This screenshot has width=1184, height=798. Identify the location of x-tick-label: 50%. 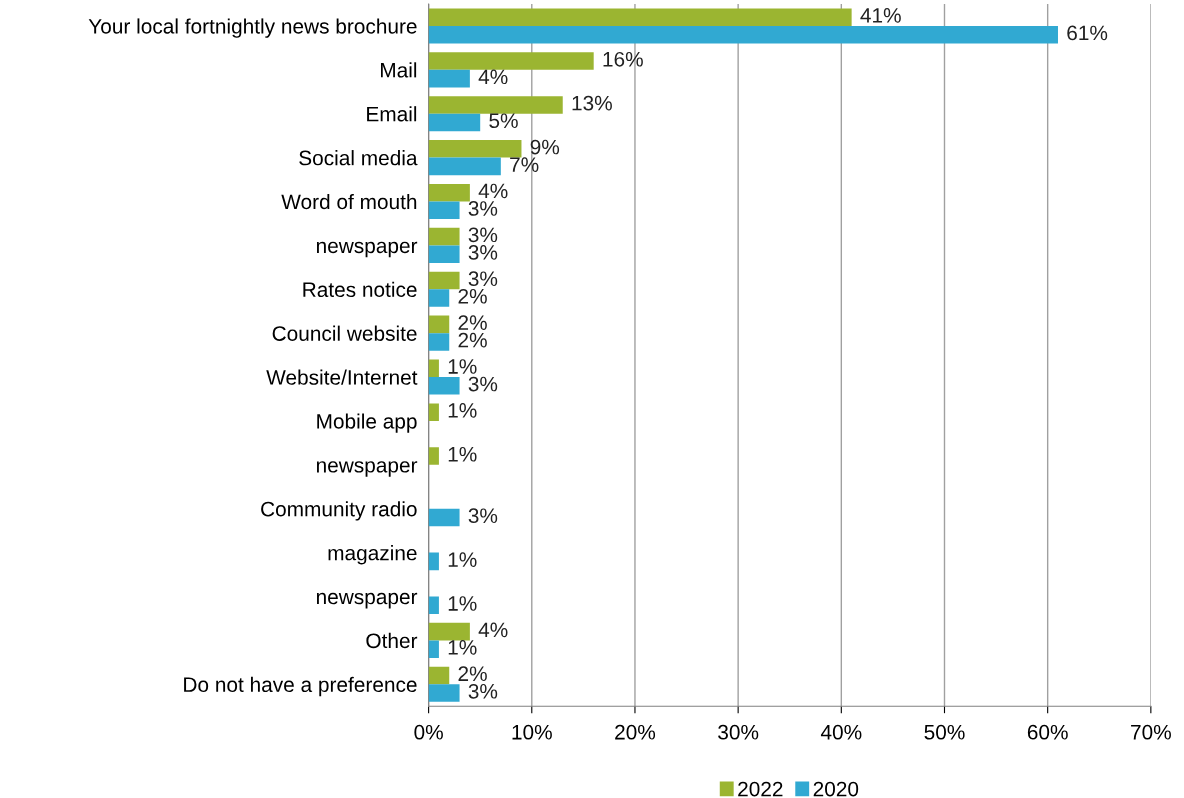
(944, 732).